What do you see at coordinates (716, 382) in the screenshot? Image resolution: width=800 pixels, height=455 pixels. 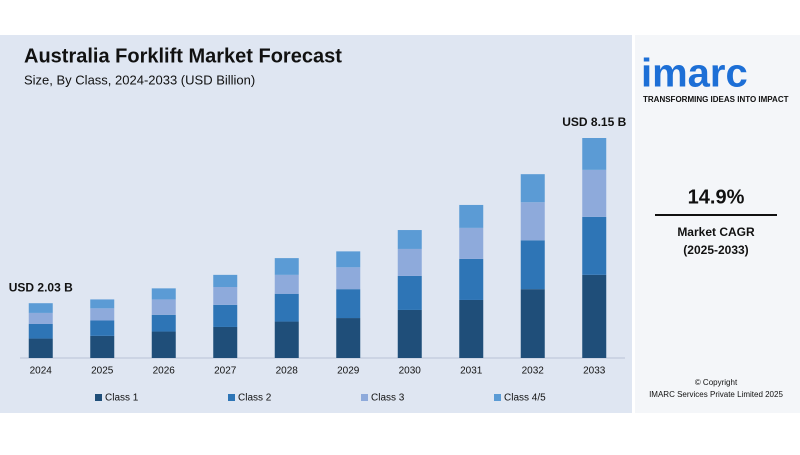 I see `copyright: © Copyright` at bounding box center [716, 382].